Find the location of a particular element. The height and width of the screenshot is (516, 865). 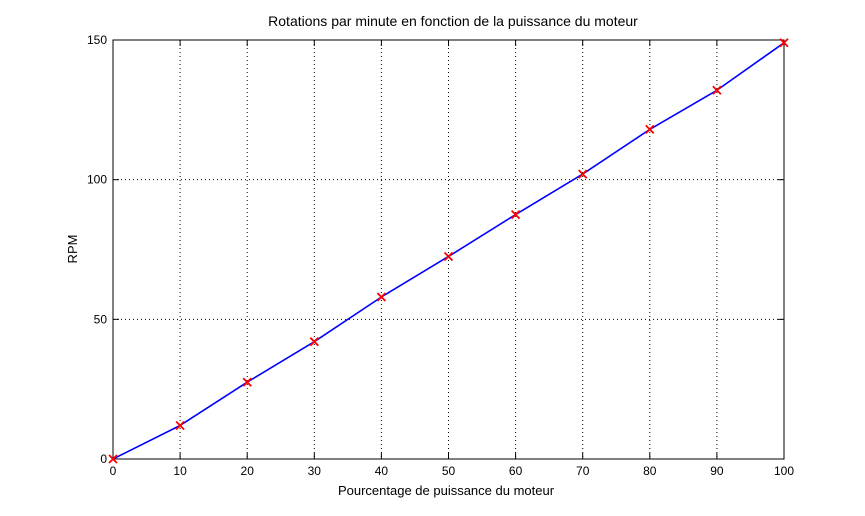

x-tick-label: 20 is located at coordinates (248, 471).